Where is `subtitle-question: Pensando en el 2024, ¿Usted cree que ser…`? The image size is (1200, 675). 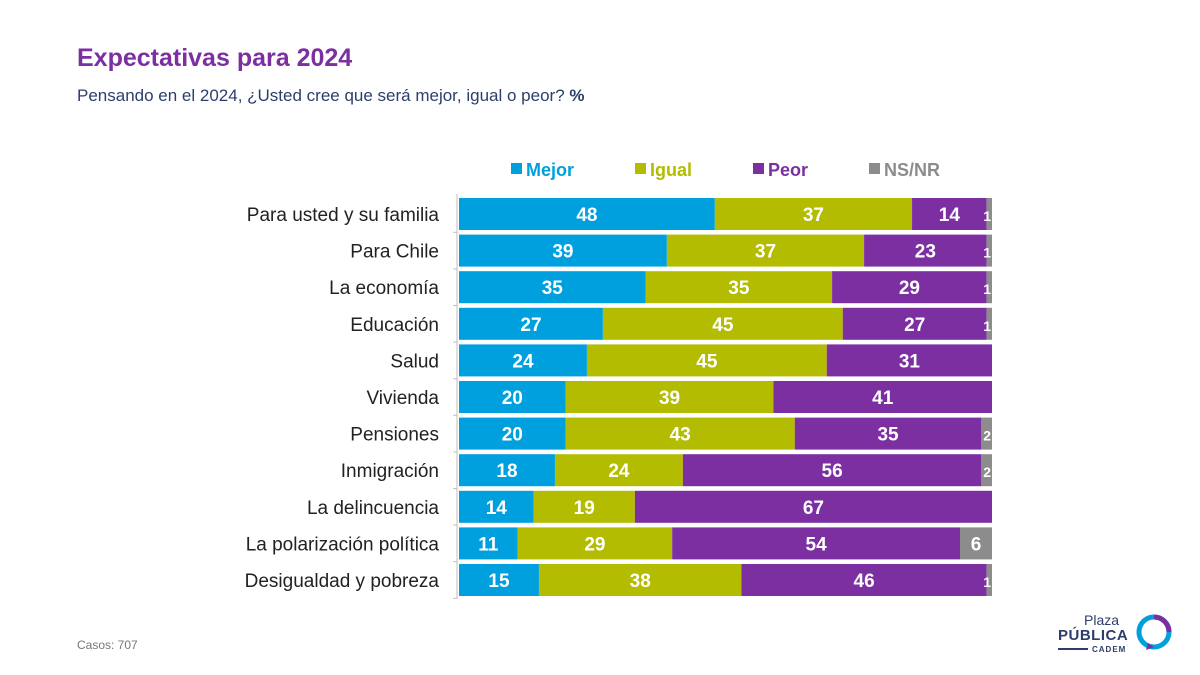
subtitle-question: Pensando en el 2024, ¿Usted cree que ser… is located at coordinates (321, 95).